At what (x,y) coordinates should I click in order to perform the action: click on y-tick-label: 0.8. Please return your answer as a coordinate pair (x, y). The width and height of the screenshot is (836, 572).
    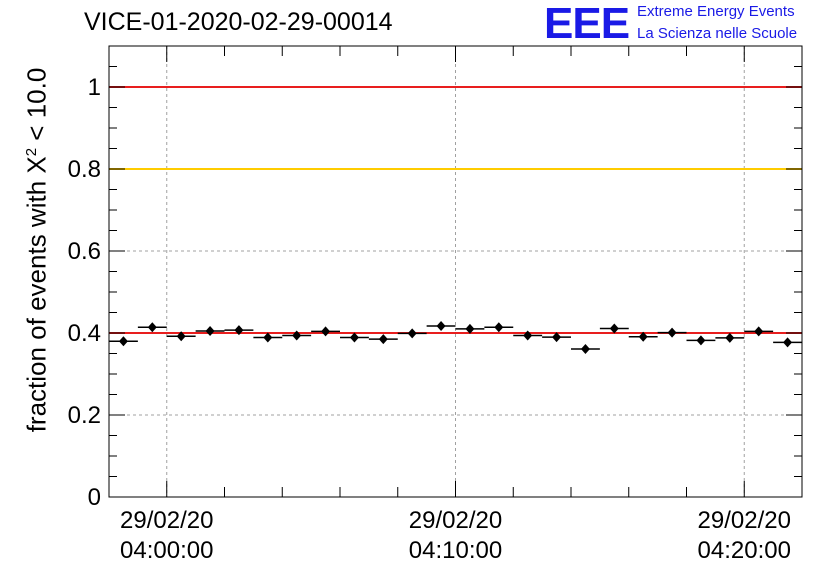
    Looking at the image, I should click on (84, 169).